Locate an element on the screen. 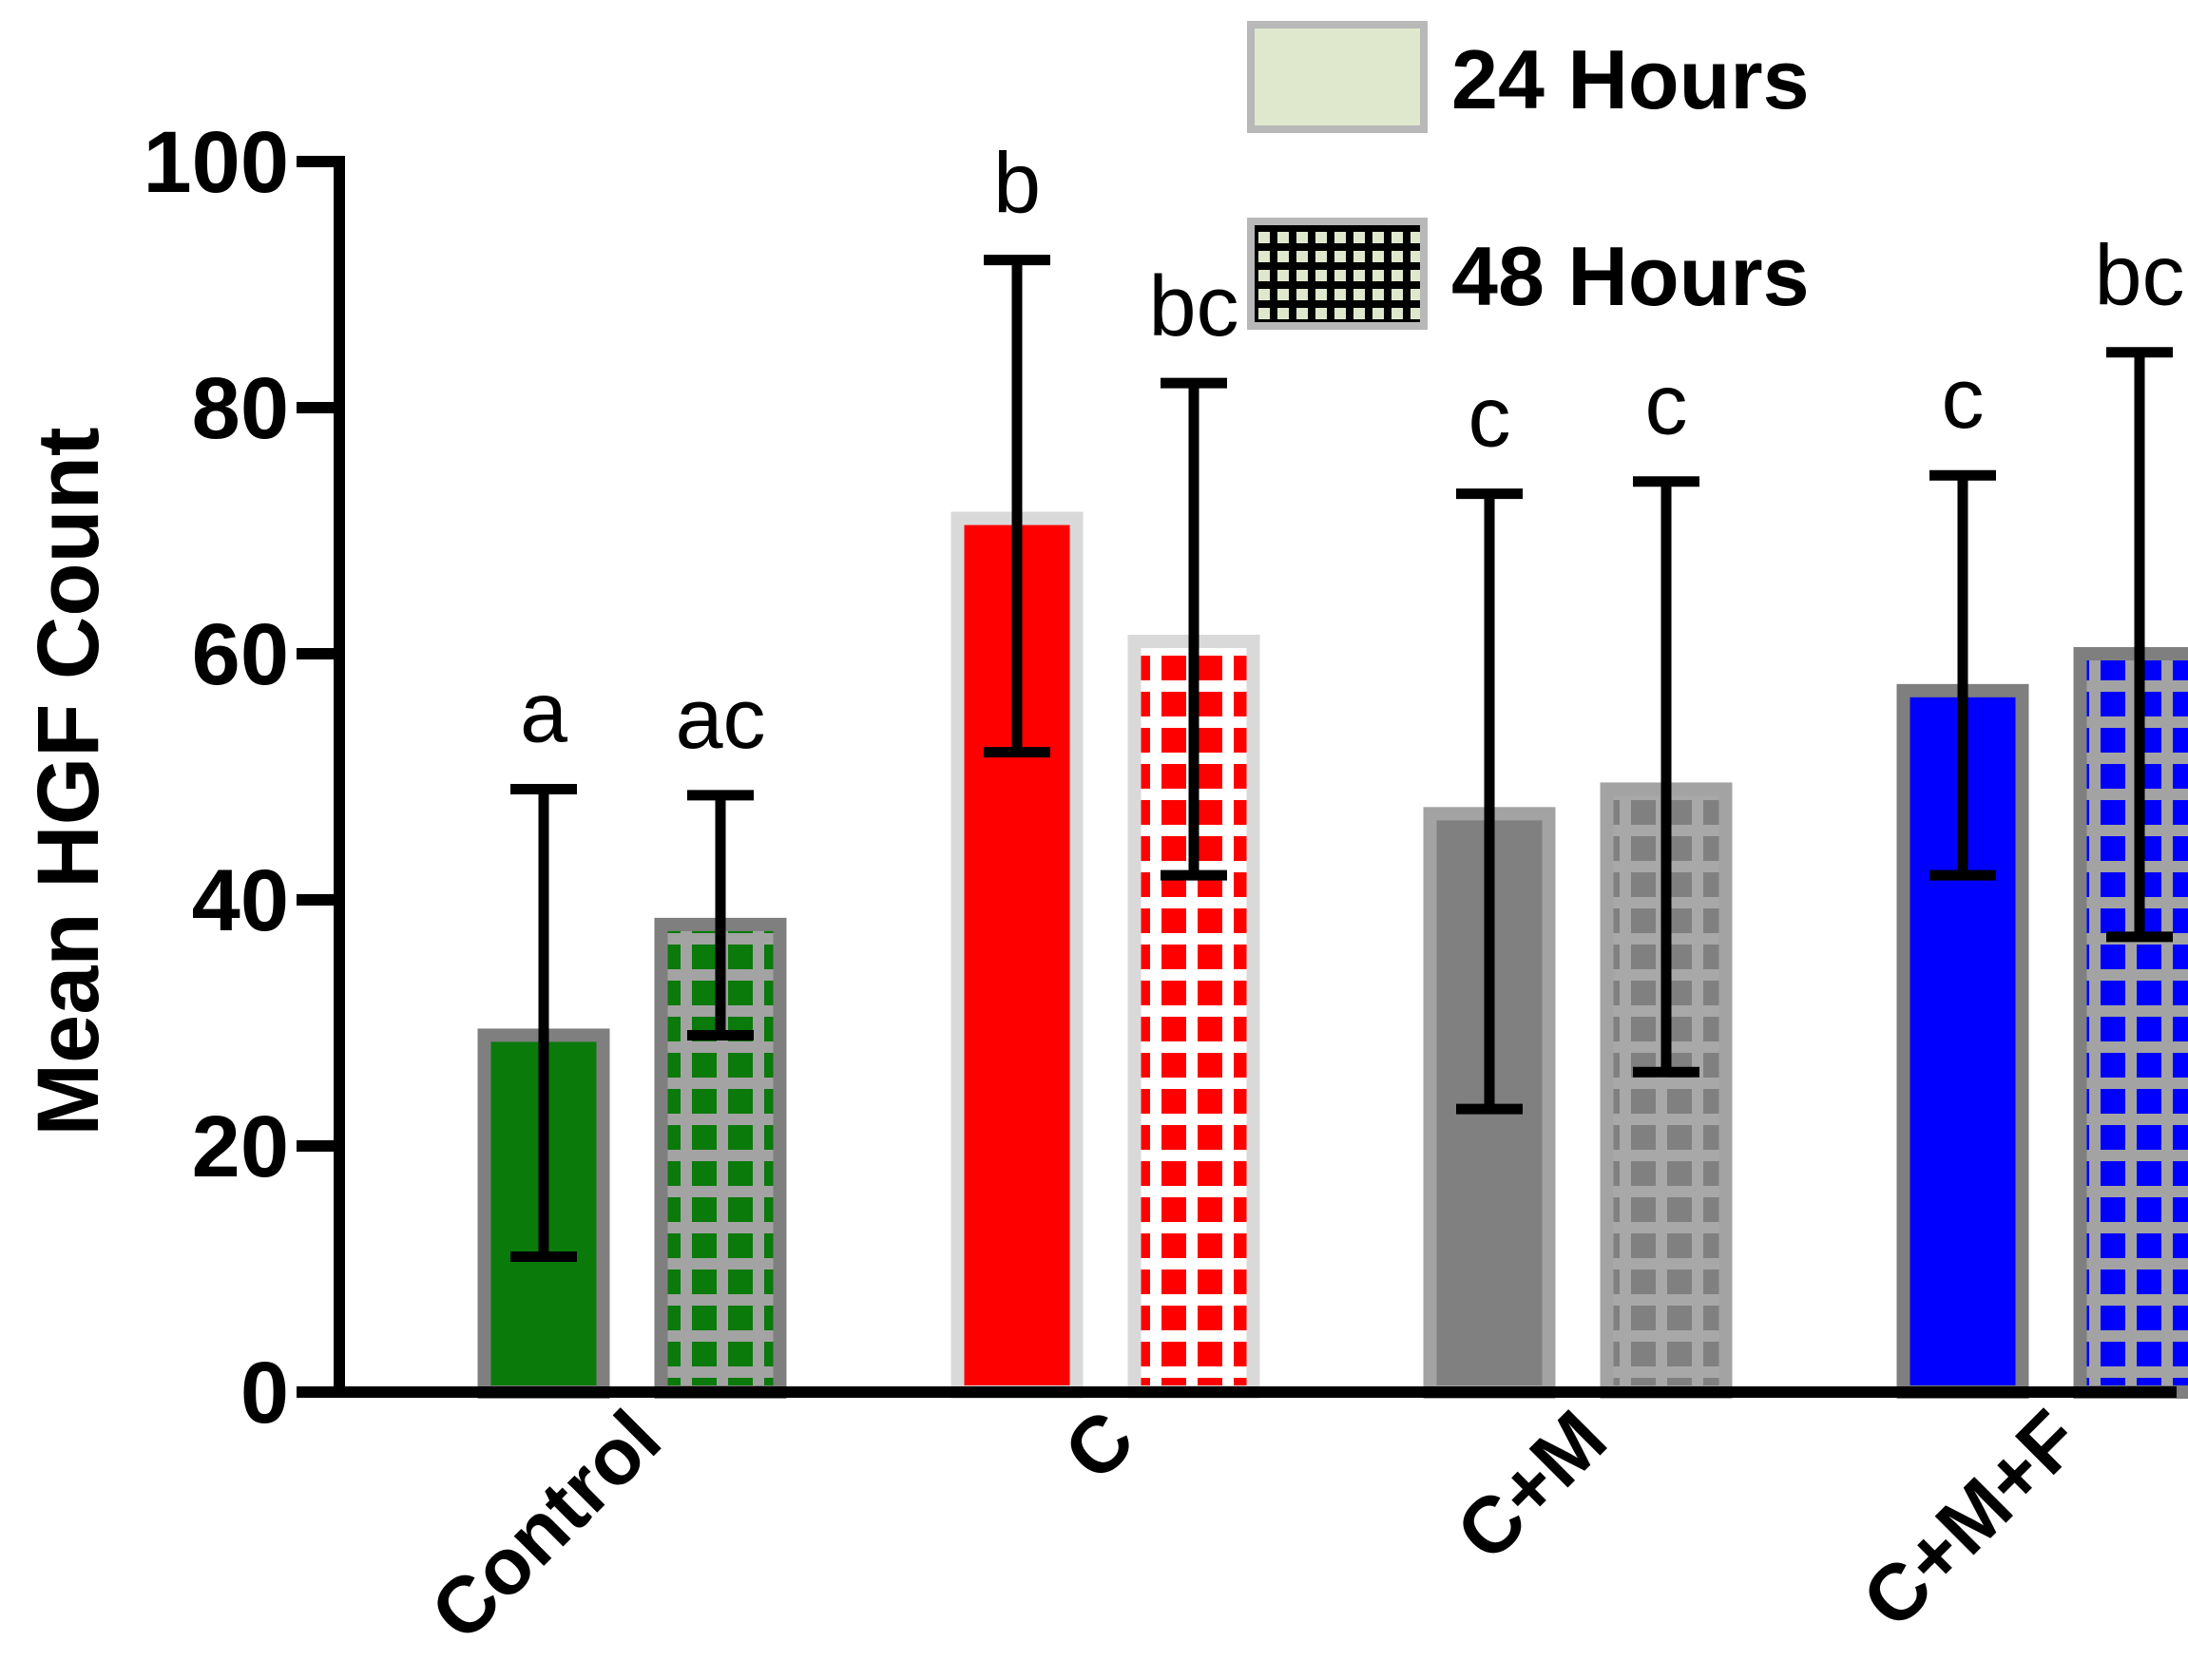  error-bar-c-48-hours is located at coordinates (1194, 629).